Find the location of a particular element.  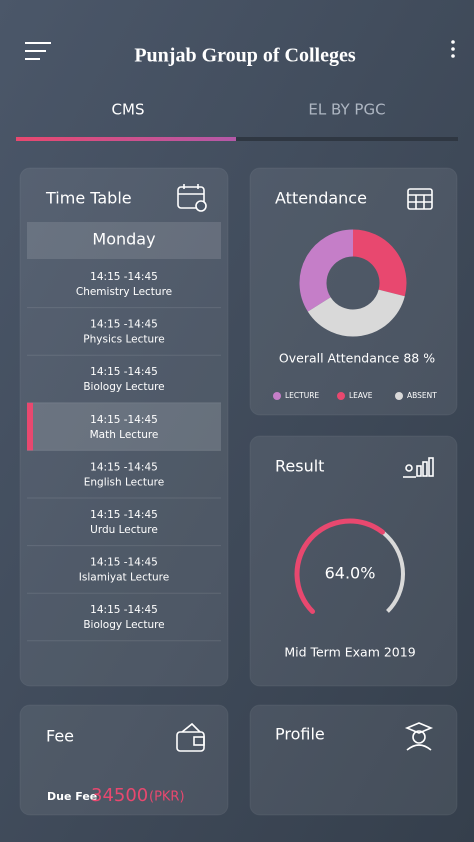

day-header is located at coordinates (124, 240).